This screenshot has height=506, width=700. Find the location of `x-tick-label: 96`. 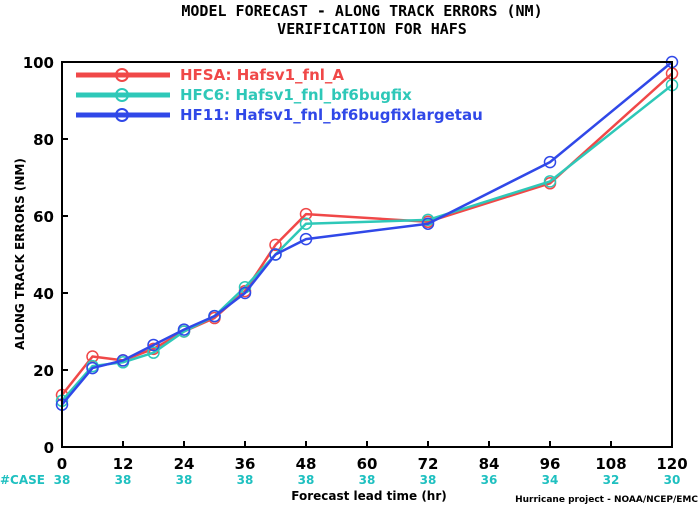

x-tick-label: 96 is located at coordinates (550, 464).